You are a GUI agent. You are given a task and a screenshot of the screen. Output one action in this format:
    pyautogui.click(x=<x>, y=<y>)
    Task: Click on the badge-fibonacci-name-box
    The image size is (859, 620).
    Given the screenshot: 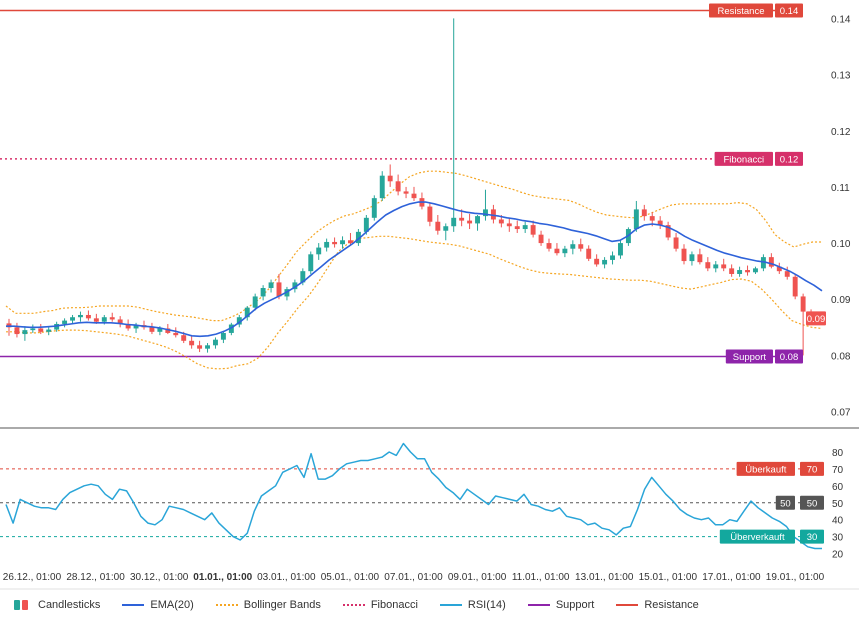 What is the action you would take?
    pyautogui.click(x=743, y=158)
    